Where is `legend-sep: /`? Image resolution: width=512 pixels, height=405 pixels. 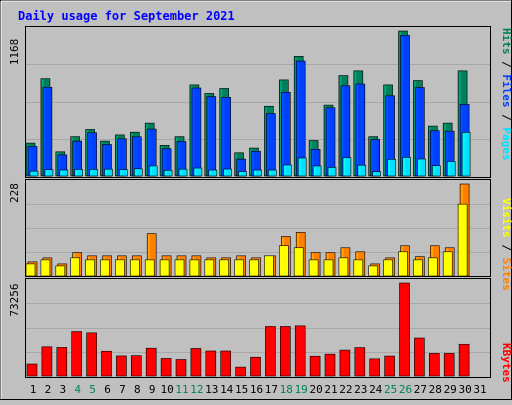 legend-sep: / is located at coordinates (506, 118).